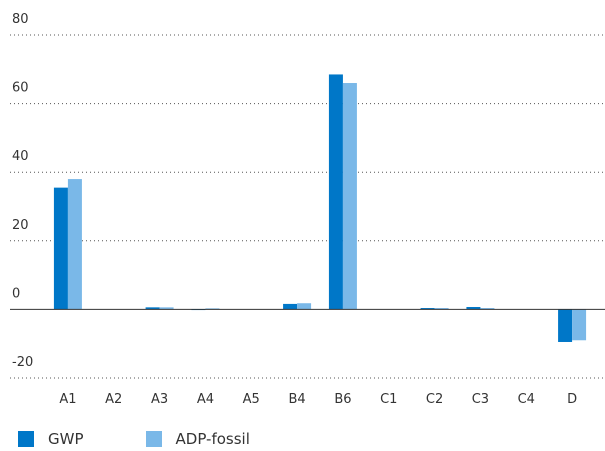 Image resolution: width=605 pixels, height=451 pixels. What do you see at coordinates (342, 399) in the screenshot?
I see `x-tick-label: B6` at bounding box center [342, 399].